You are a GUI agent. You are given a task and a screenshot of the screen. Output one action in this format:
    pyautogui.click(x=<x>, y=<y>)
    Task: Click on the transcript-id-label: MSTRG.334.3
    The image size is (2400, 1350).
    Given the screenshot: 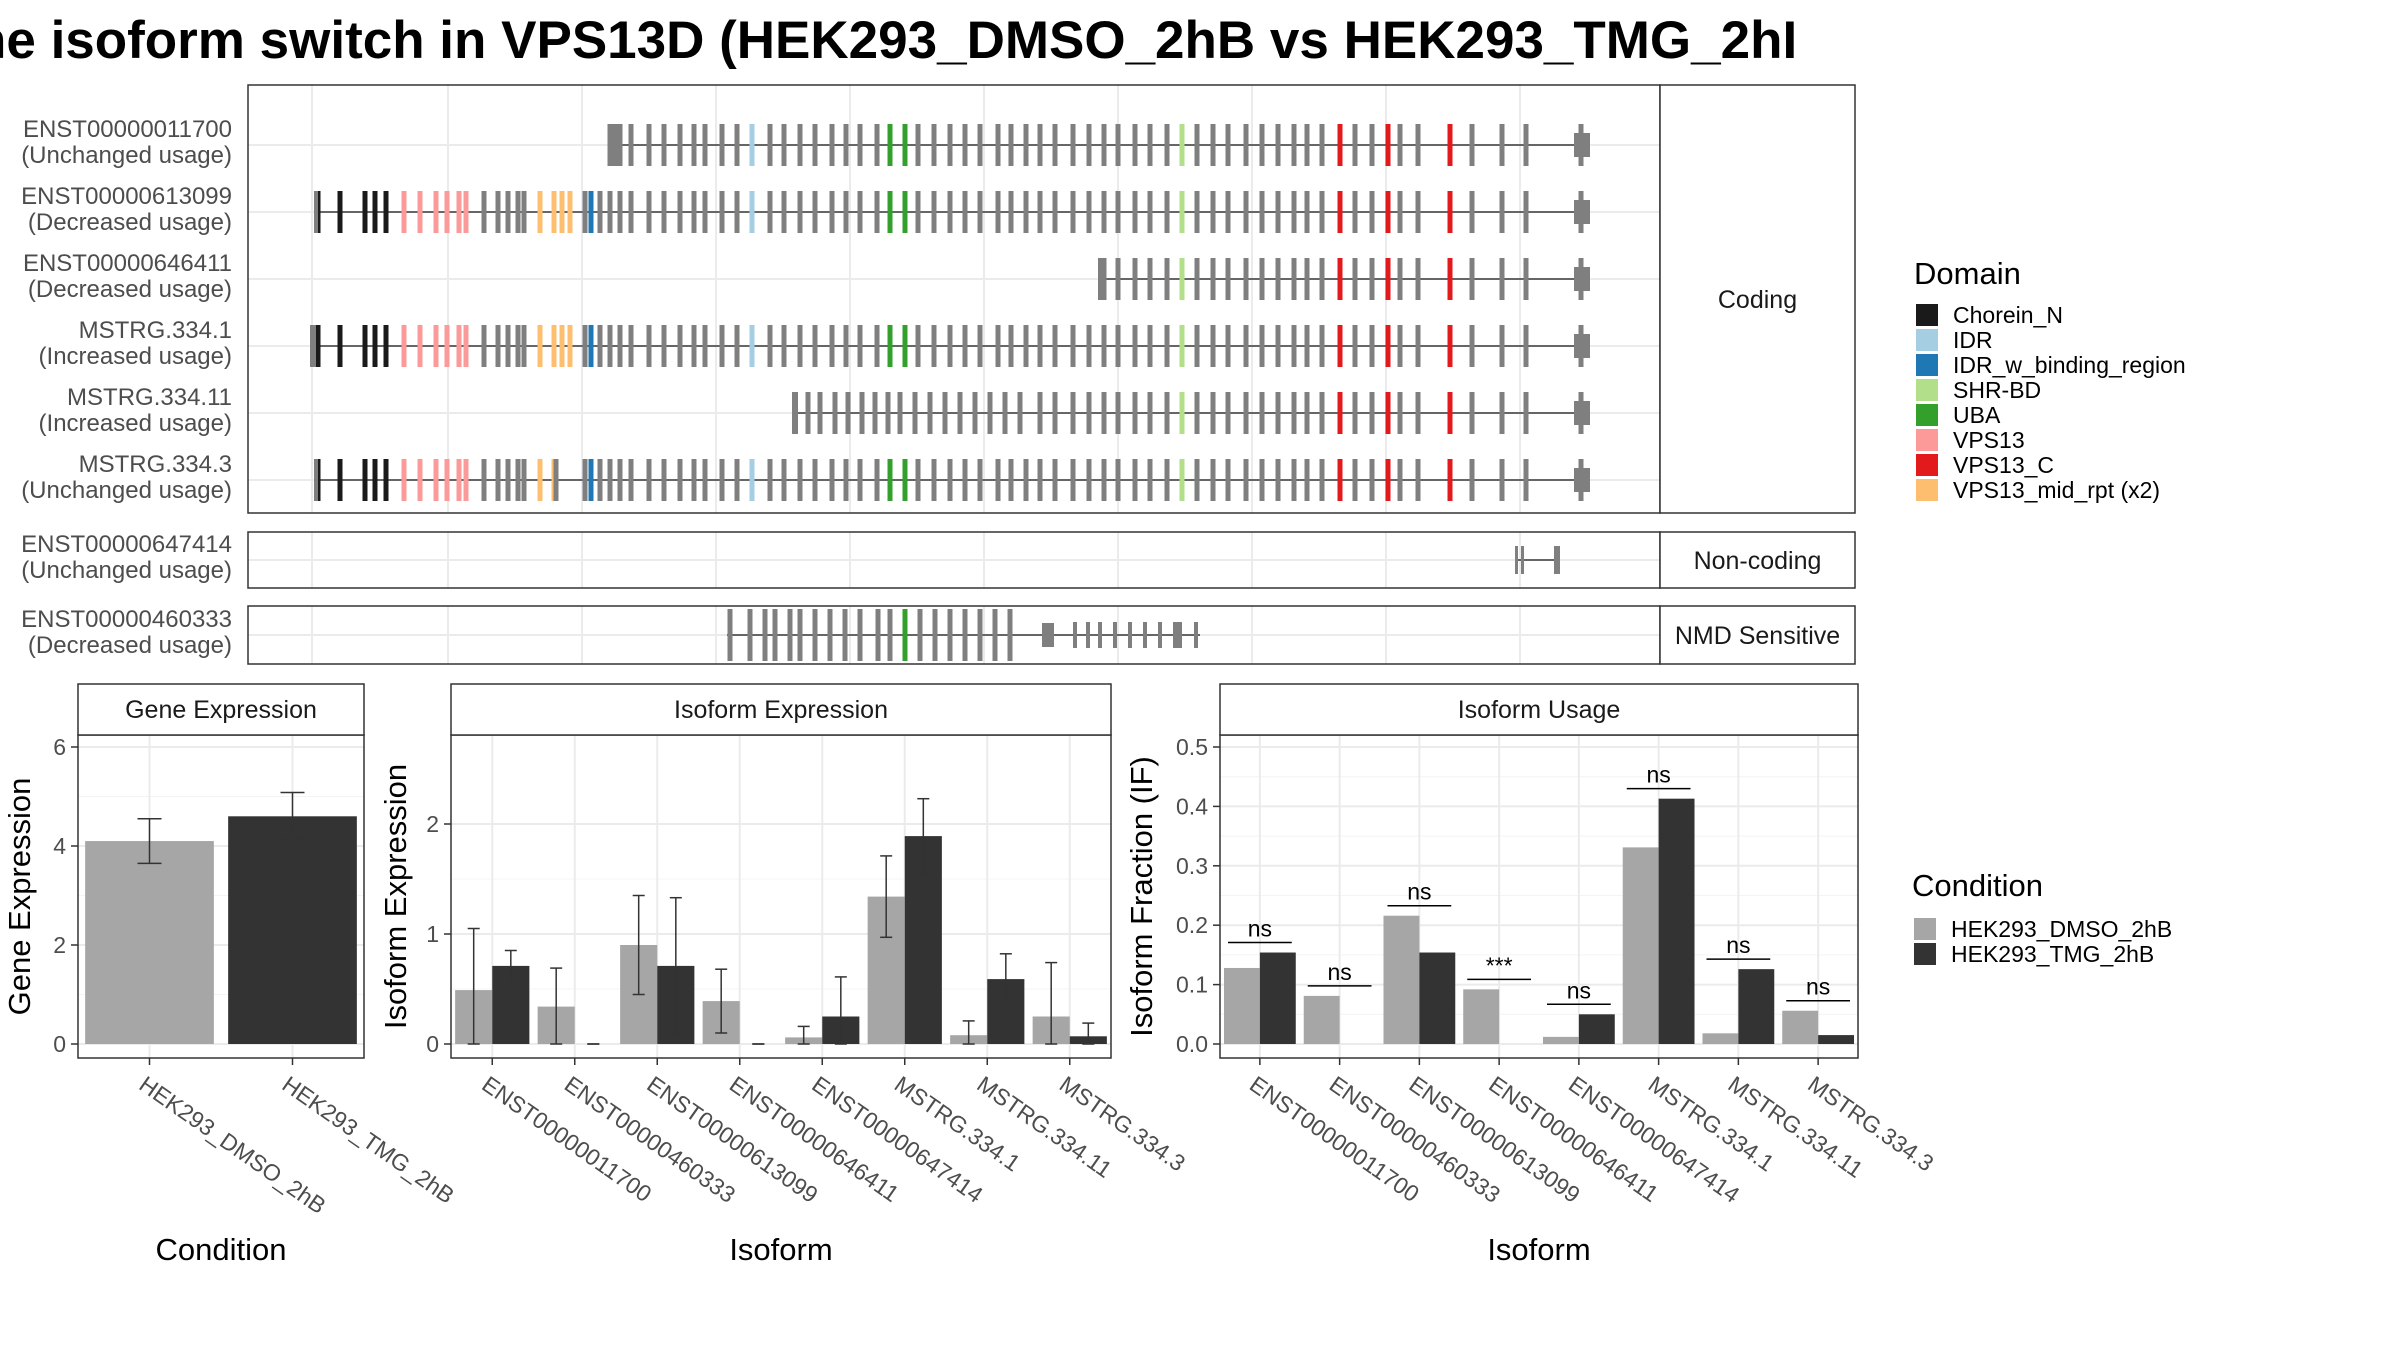 What is the action you would take?
    pyautogui.click(x=155, y=464)
    